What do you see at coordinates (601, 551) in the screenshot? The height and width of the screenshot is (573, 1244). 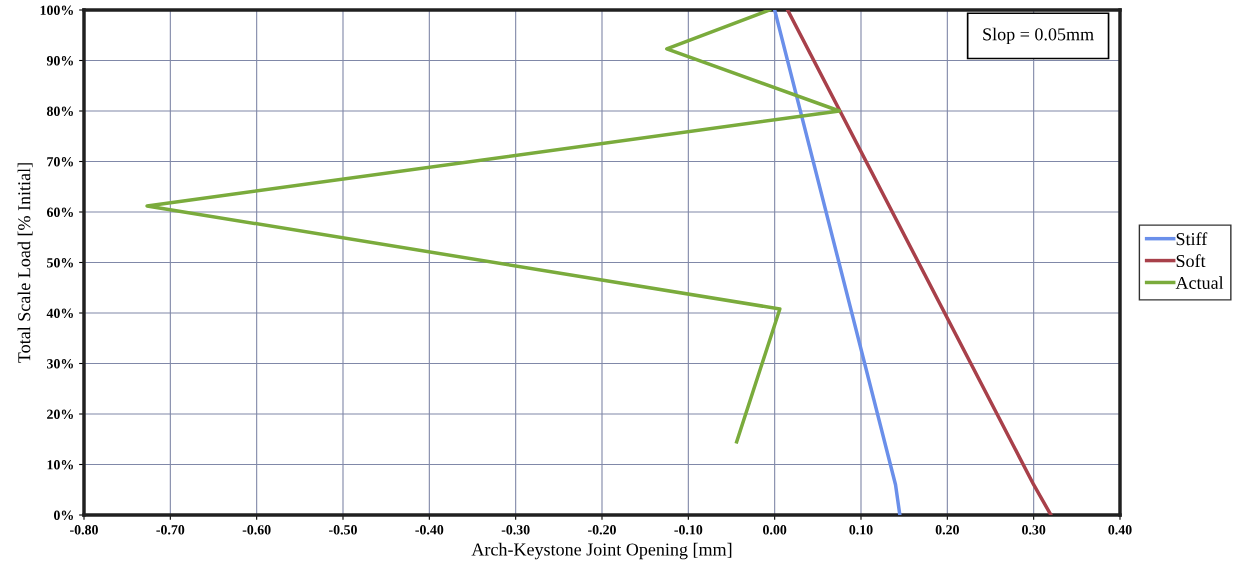 I see `x-axis-title: Arch-Keystone Joint Opening [mm]` at bounding box center [601, 551].